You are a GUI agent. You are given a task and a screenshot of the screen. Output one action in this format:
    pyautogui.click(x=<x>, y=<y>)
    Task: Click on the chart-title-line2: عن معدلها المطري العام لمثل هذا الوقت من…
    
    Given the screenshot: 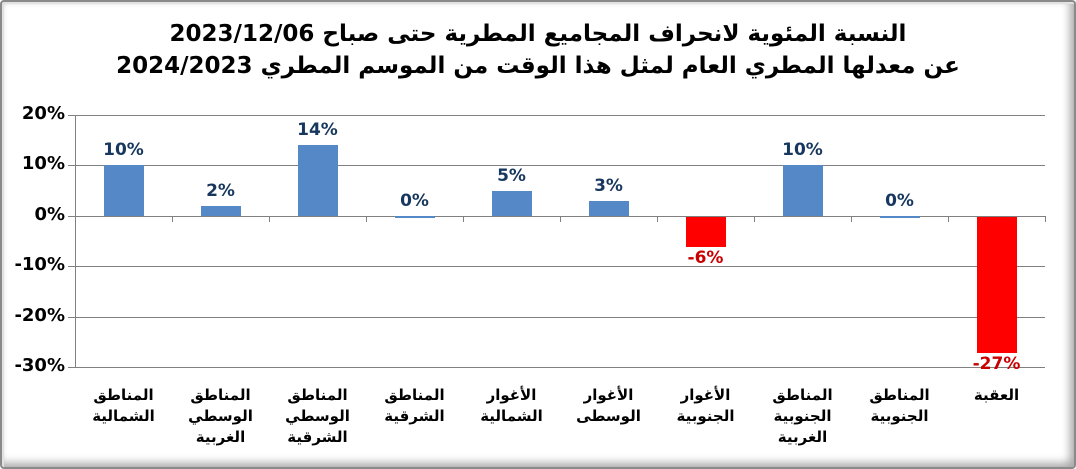 What is the action you would take?
    pyautogui.click(x=538, y=66)
    